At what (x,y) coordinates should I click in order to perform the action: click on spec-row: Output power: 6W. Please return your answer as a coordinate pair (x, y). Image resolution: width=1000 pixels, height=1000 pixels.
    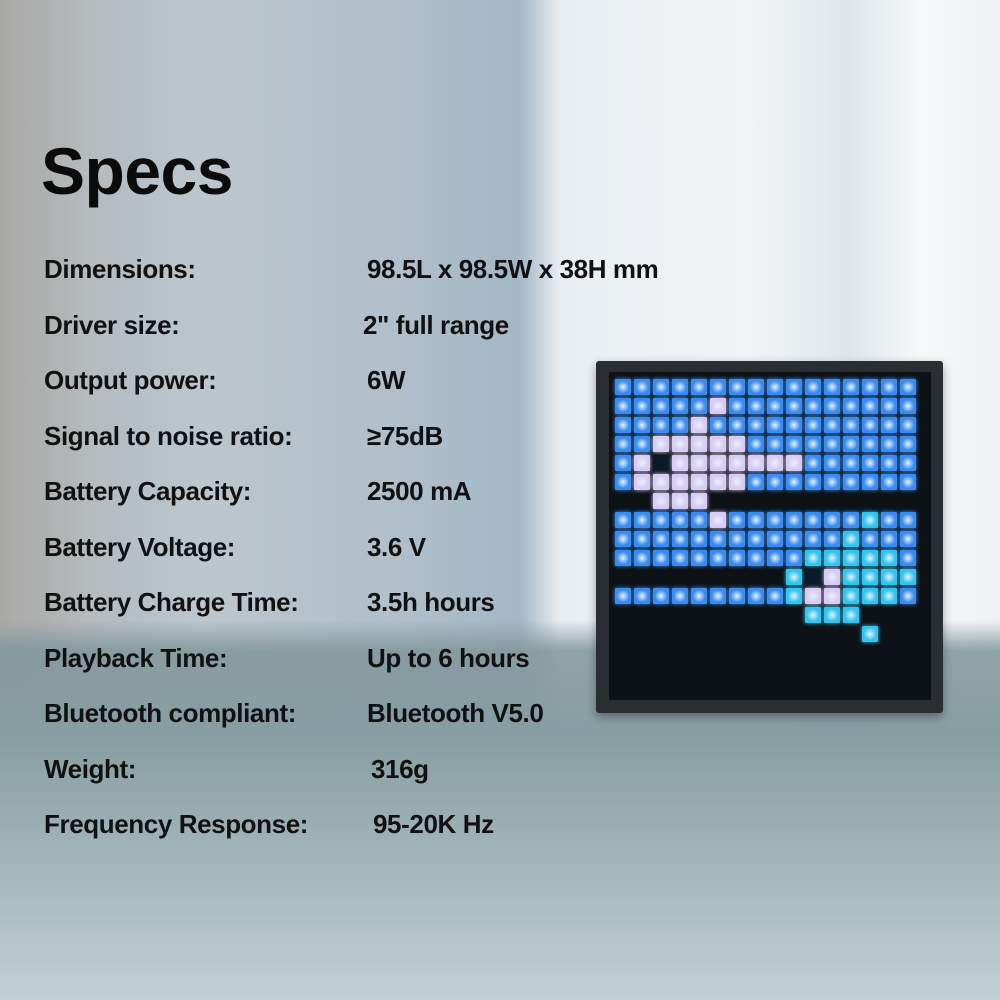
    Looking at the image, I should click on (225, 380).